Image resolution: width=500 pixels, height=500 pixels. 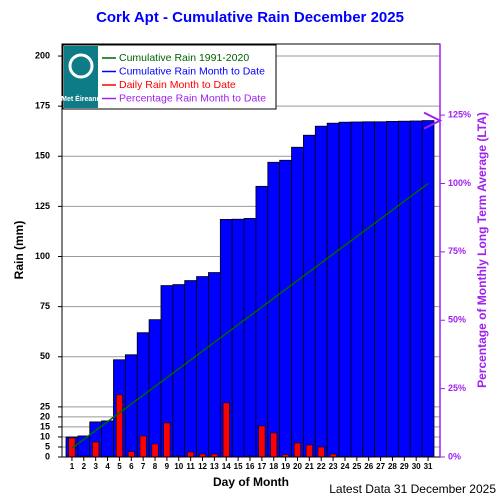 I want to click on x-tick-label: 14, so click(x=226, y=466).